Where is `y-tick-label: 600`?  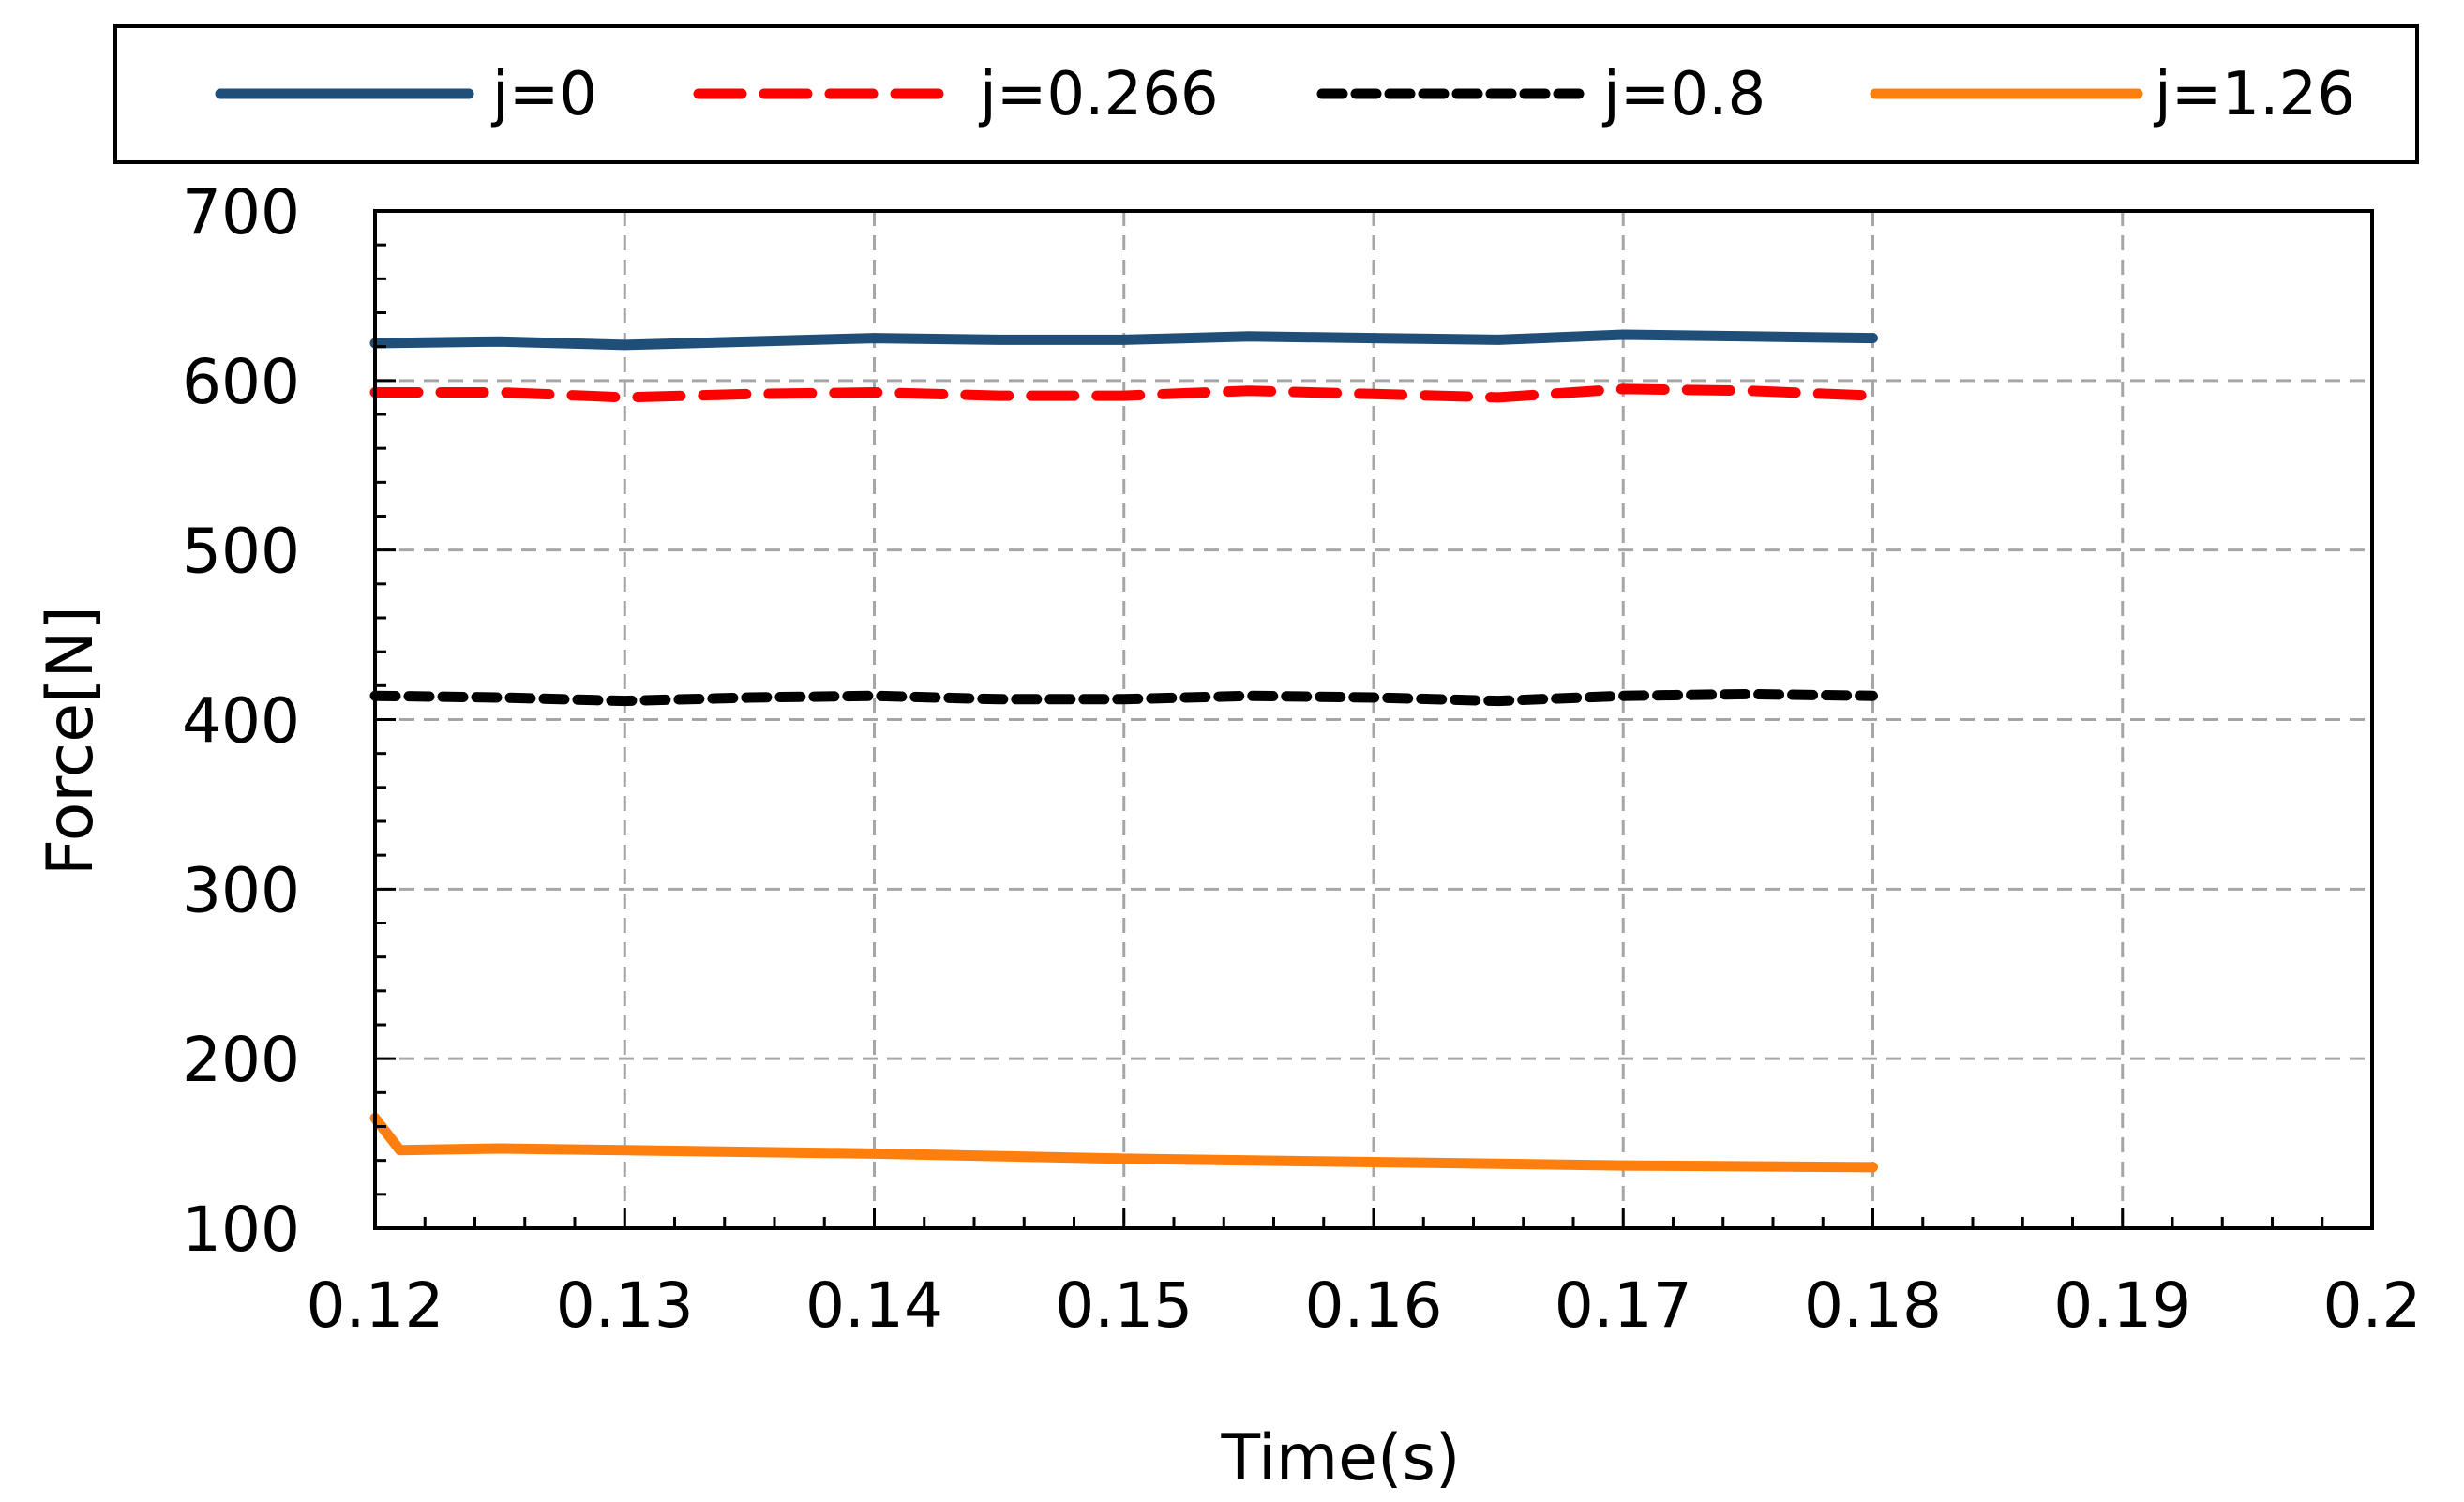
y-tick-label: 600 is located at coordinates (241, 382).